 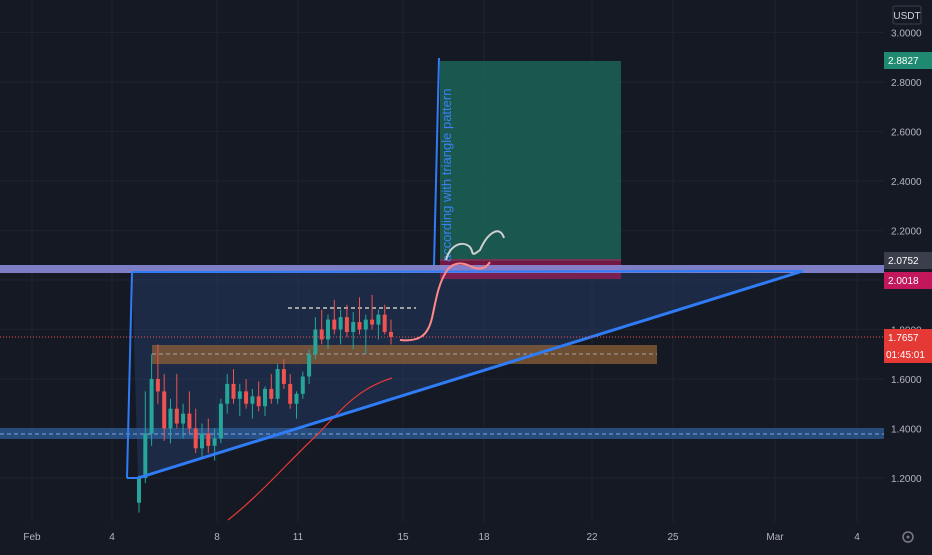 What do you see at coordinates (903, 338) in the screenshot?
I see `last-price-label: 1.7657` at bounding box center [903, 338].